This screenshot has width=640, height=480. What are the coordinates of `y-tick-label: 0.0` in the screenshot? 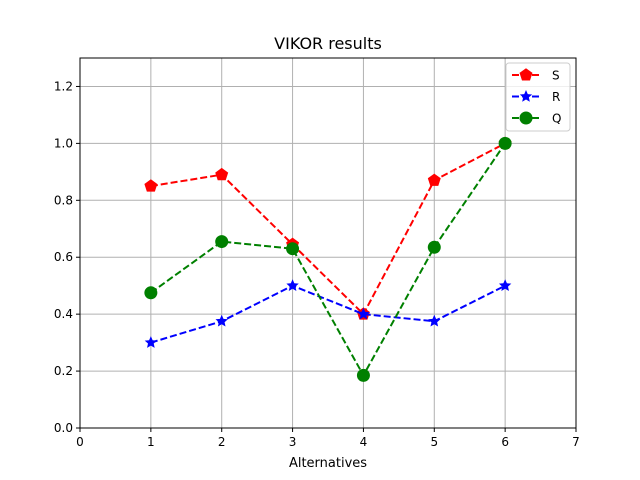 It's located at (63, 428).